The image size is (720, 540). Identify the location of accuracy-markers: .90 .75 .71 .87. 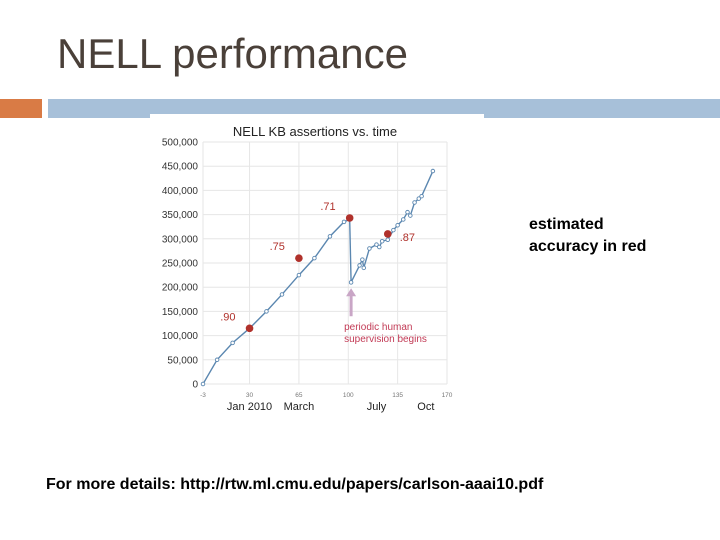
(317, 267).